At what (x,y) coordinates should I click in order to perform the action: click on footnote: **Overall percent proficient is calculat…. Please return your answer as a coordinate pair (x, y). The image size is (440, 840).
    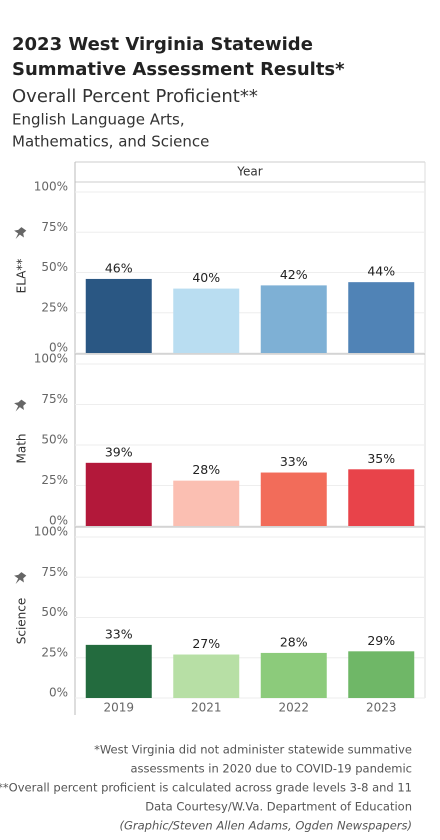
    Looking at the image, I should click on (206, 788).